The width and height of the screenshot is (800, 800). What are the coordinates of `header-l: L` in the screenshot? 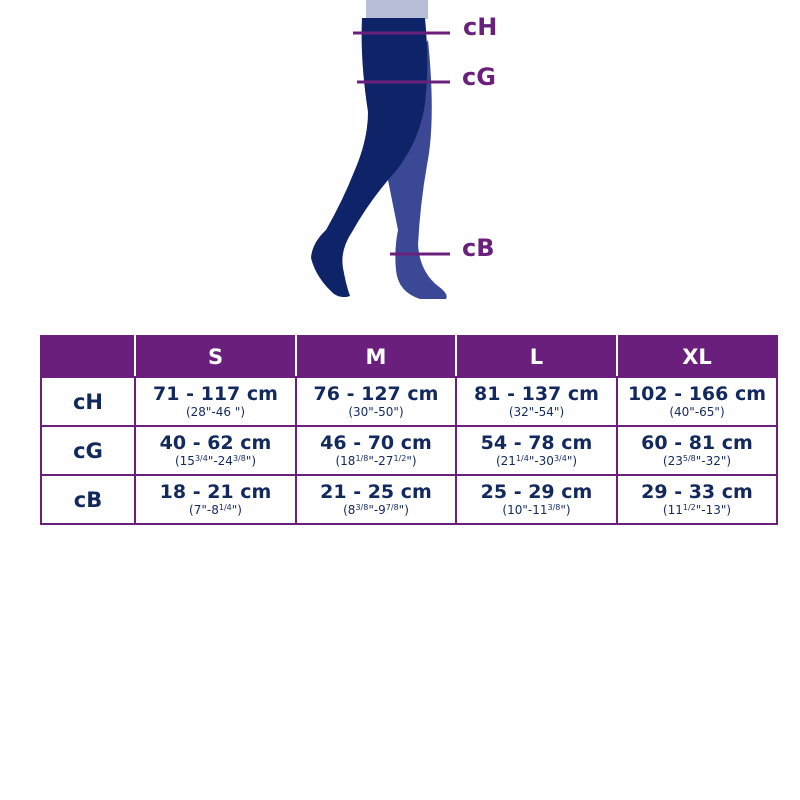 It's located at (536, 356).